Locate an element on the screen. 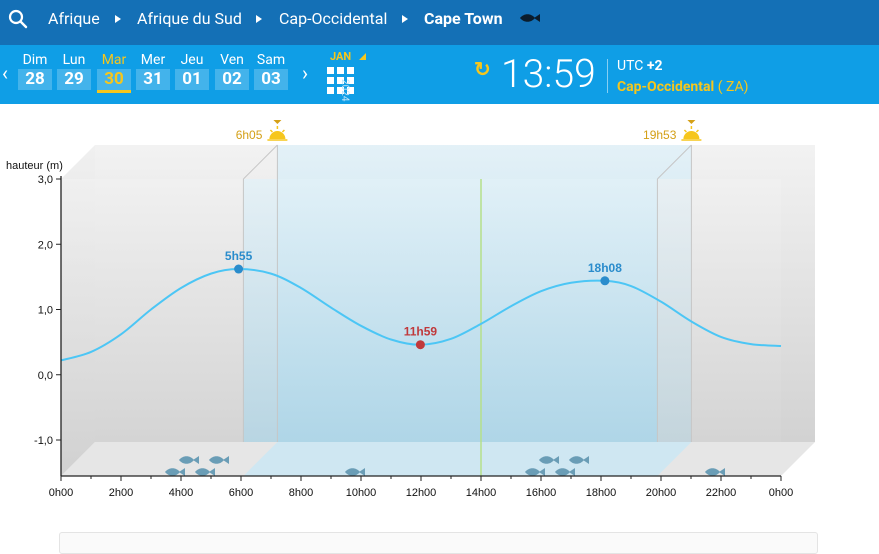  day-dim: Dim 28 is located at coordinates (35, 71).